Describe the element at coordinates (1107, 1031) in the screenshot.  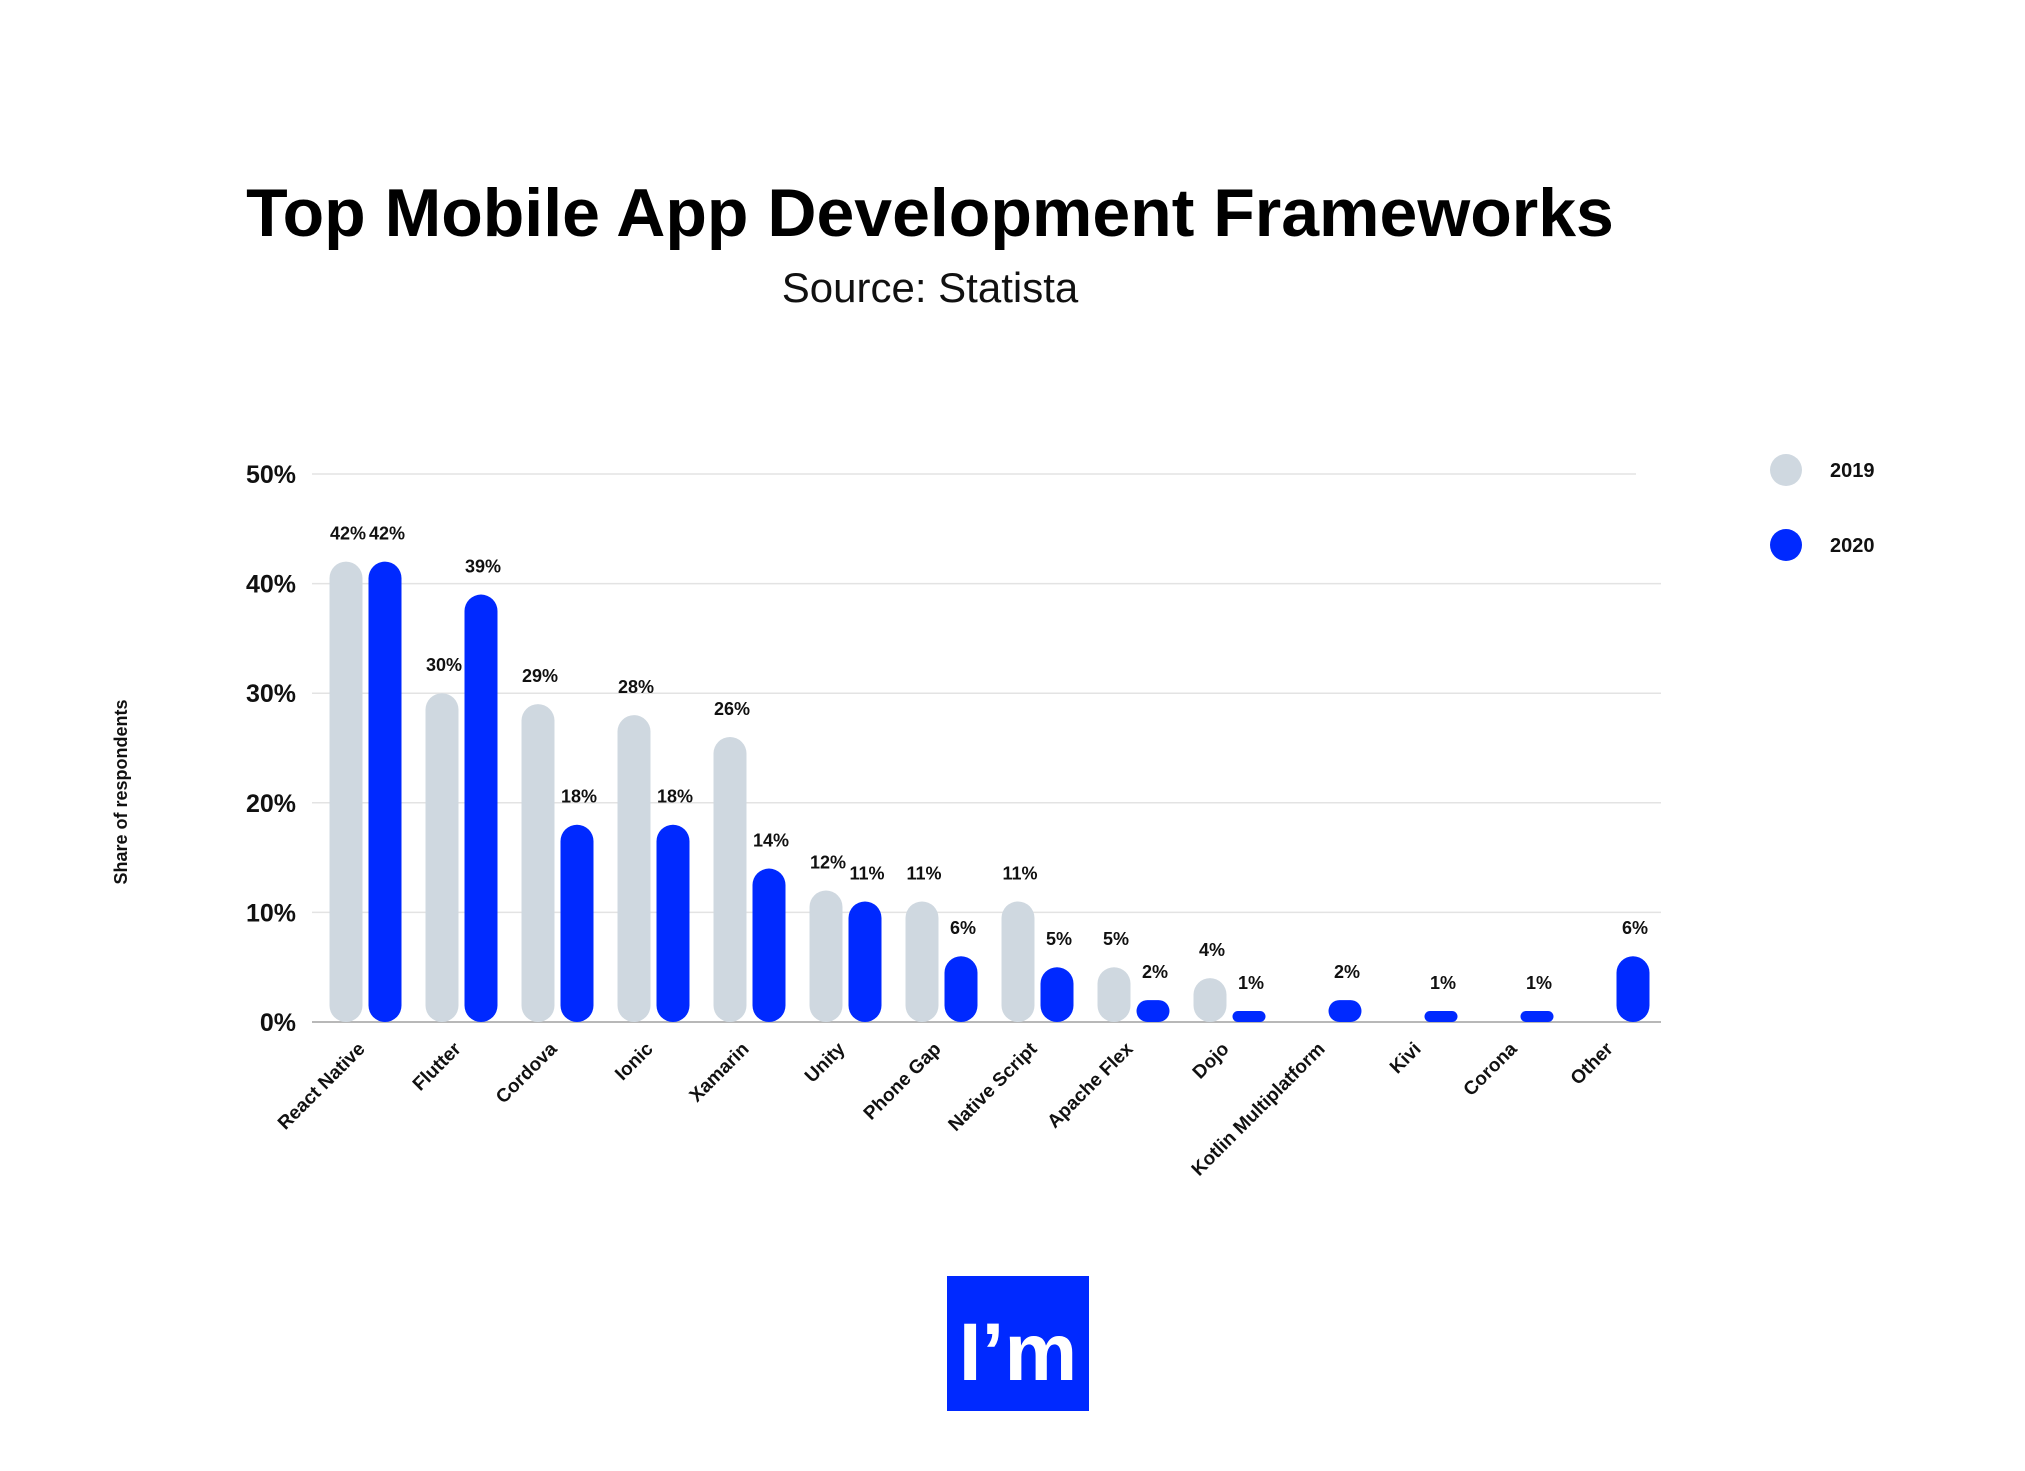
I see `bar-group: 5% 2% Apache Flex` at that location.